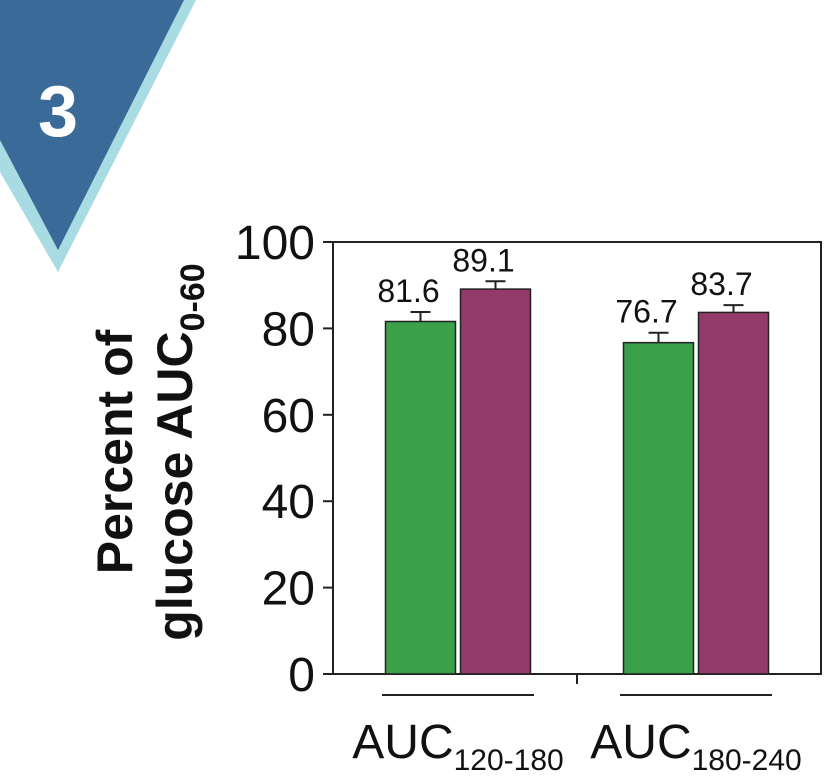 This screenshot has width=836, height=781. I want to click on badge-number: 3, so click(58, 112).